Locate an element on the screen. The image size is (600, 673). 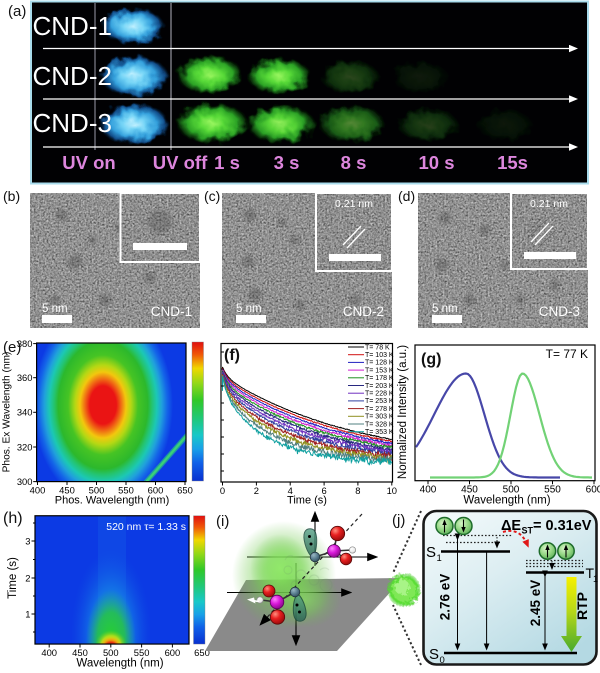
svg-text: = 0.31eV is located at coordinates (562, 526).